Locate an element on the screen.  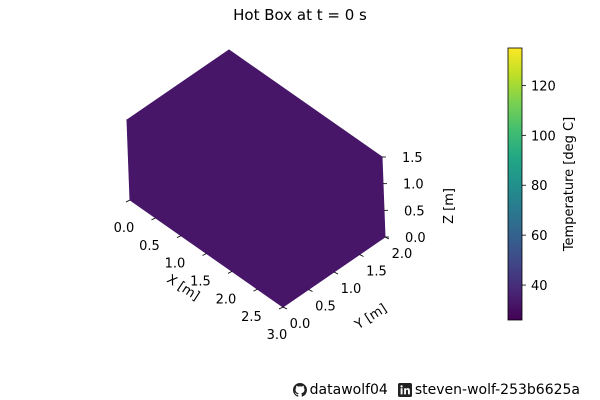
colorbar-tick-label: 120 is located at coordinates (543, 86).